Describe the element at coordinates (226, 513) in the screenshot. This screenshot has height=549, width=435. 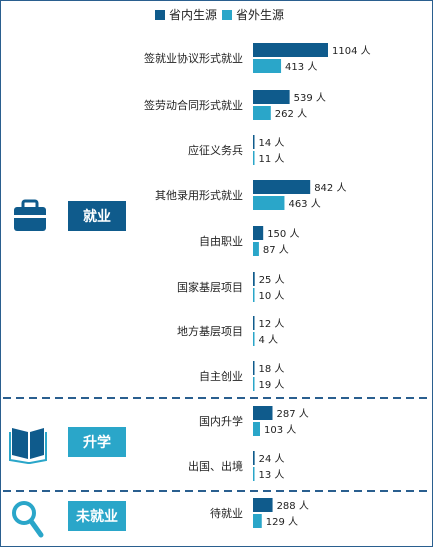
I see `category-label: 待就业` at that location.